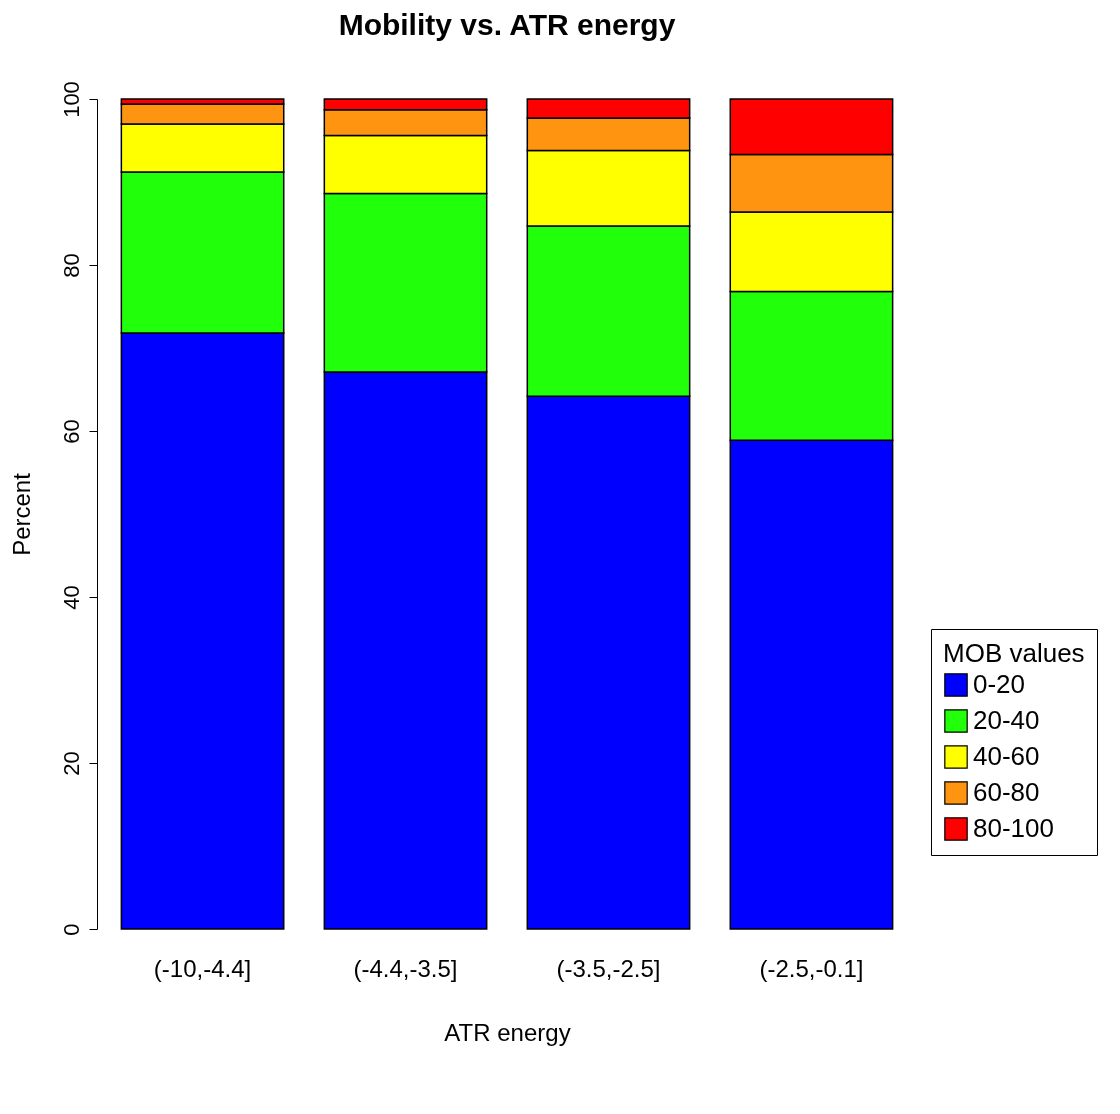 The height and width of the screenshot is (1114, 1120). Describe the element at coordinates (71, 99) in the screenshot. I see `y-tick-label: 100` at that location.